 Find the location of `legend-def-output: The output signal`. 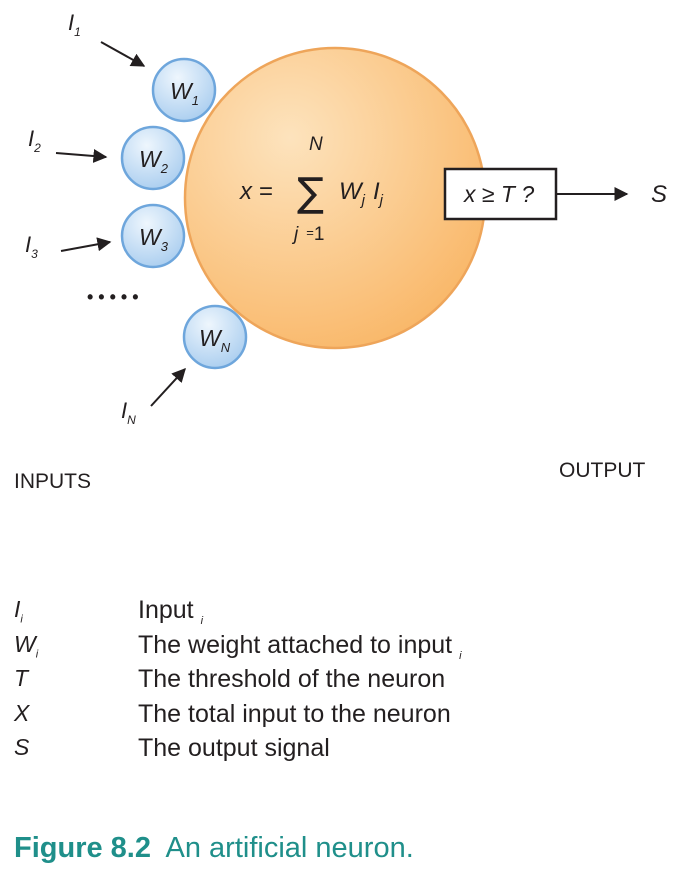

legend-def-output: The output signal is located at coordinates (234, 748).